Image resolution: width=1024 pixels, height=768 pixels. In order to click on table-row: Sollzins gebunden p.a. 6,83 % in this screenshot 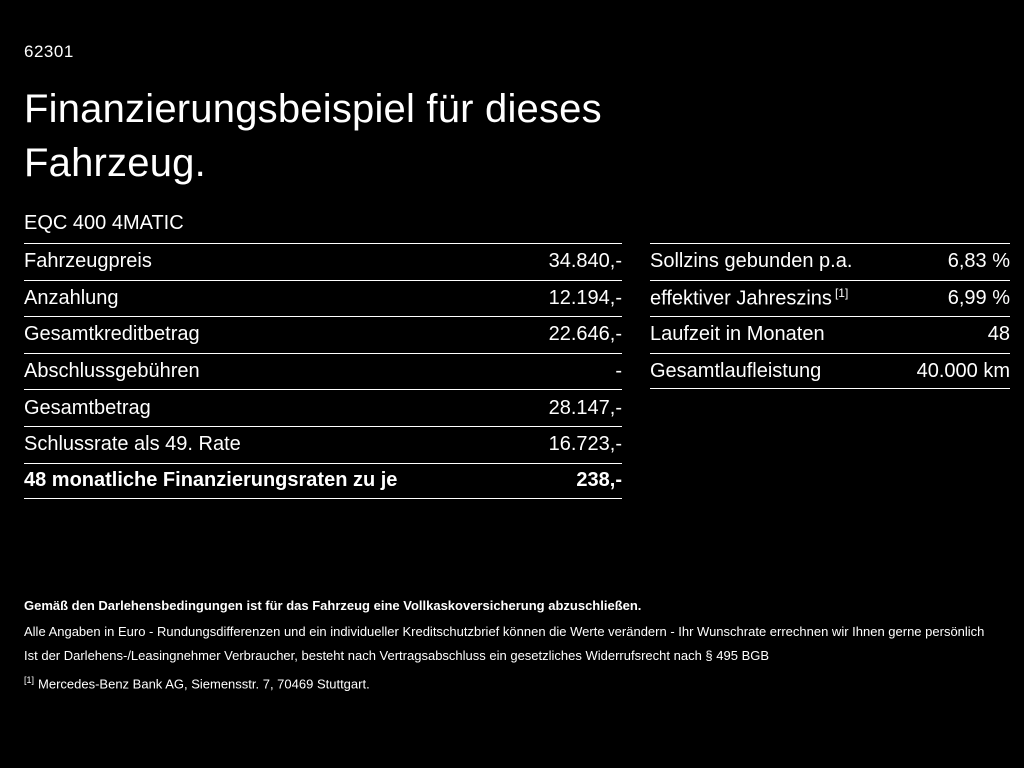, I will do `click(830, 261)`.